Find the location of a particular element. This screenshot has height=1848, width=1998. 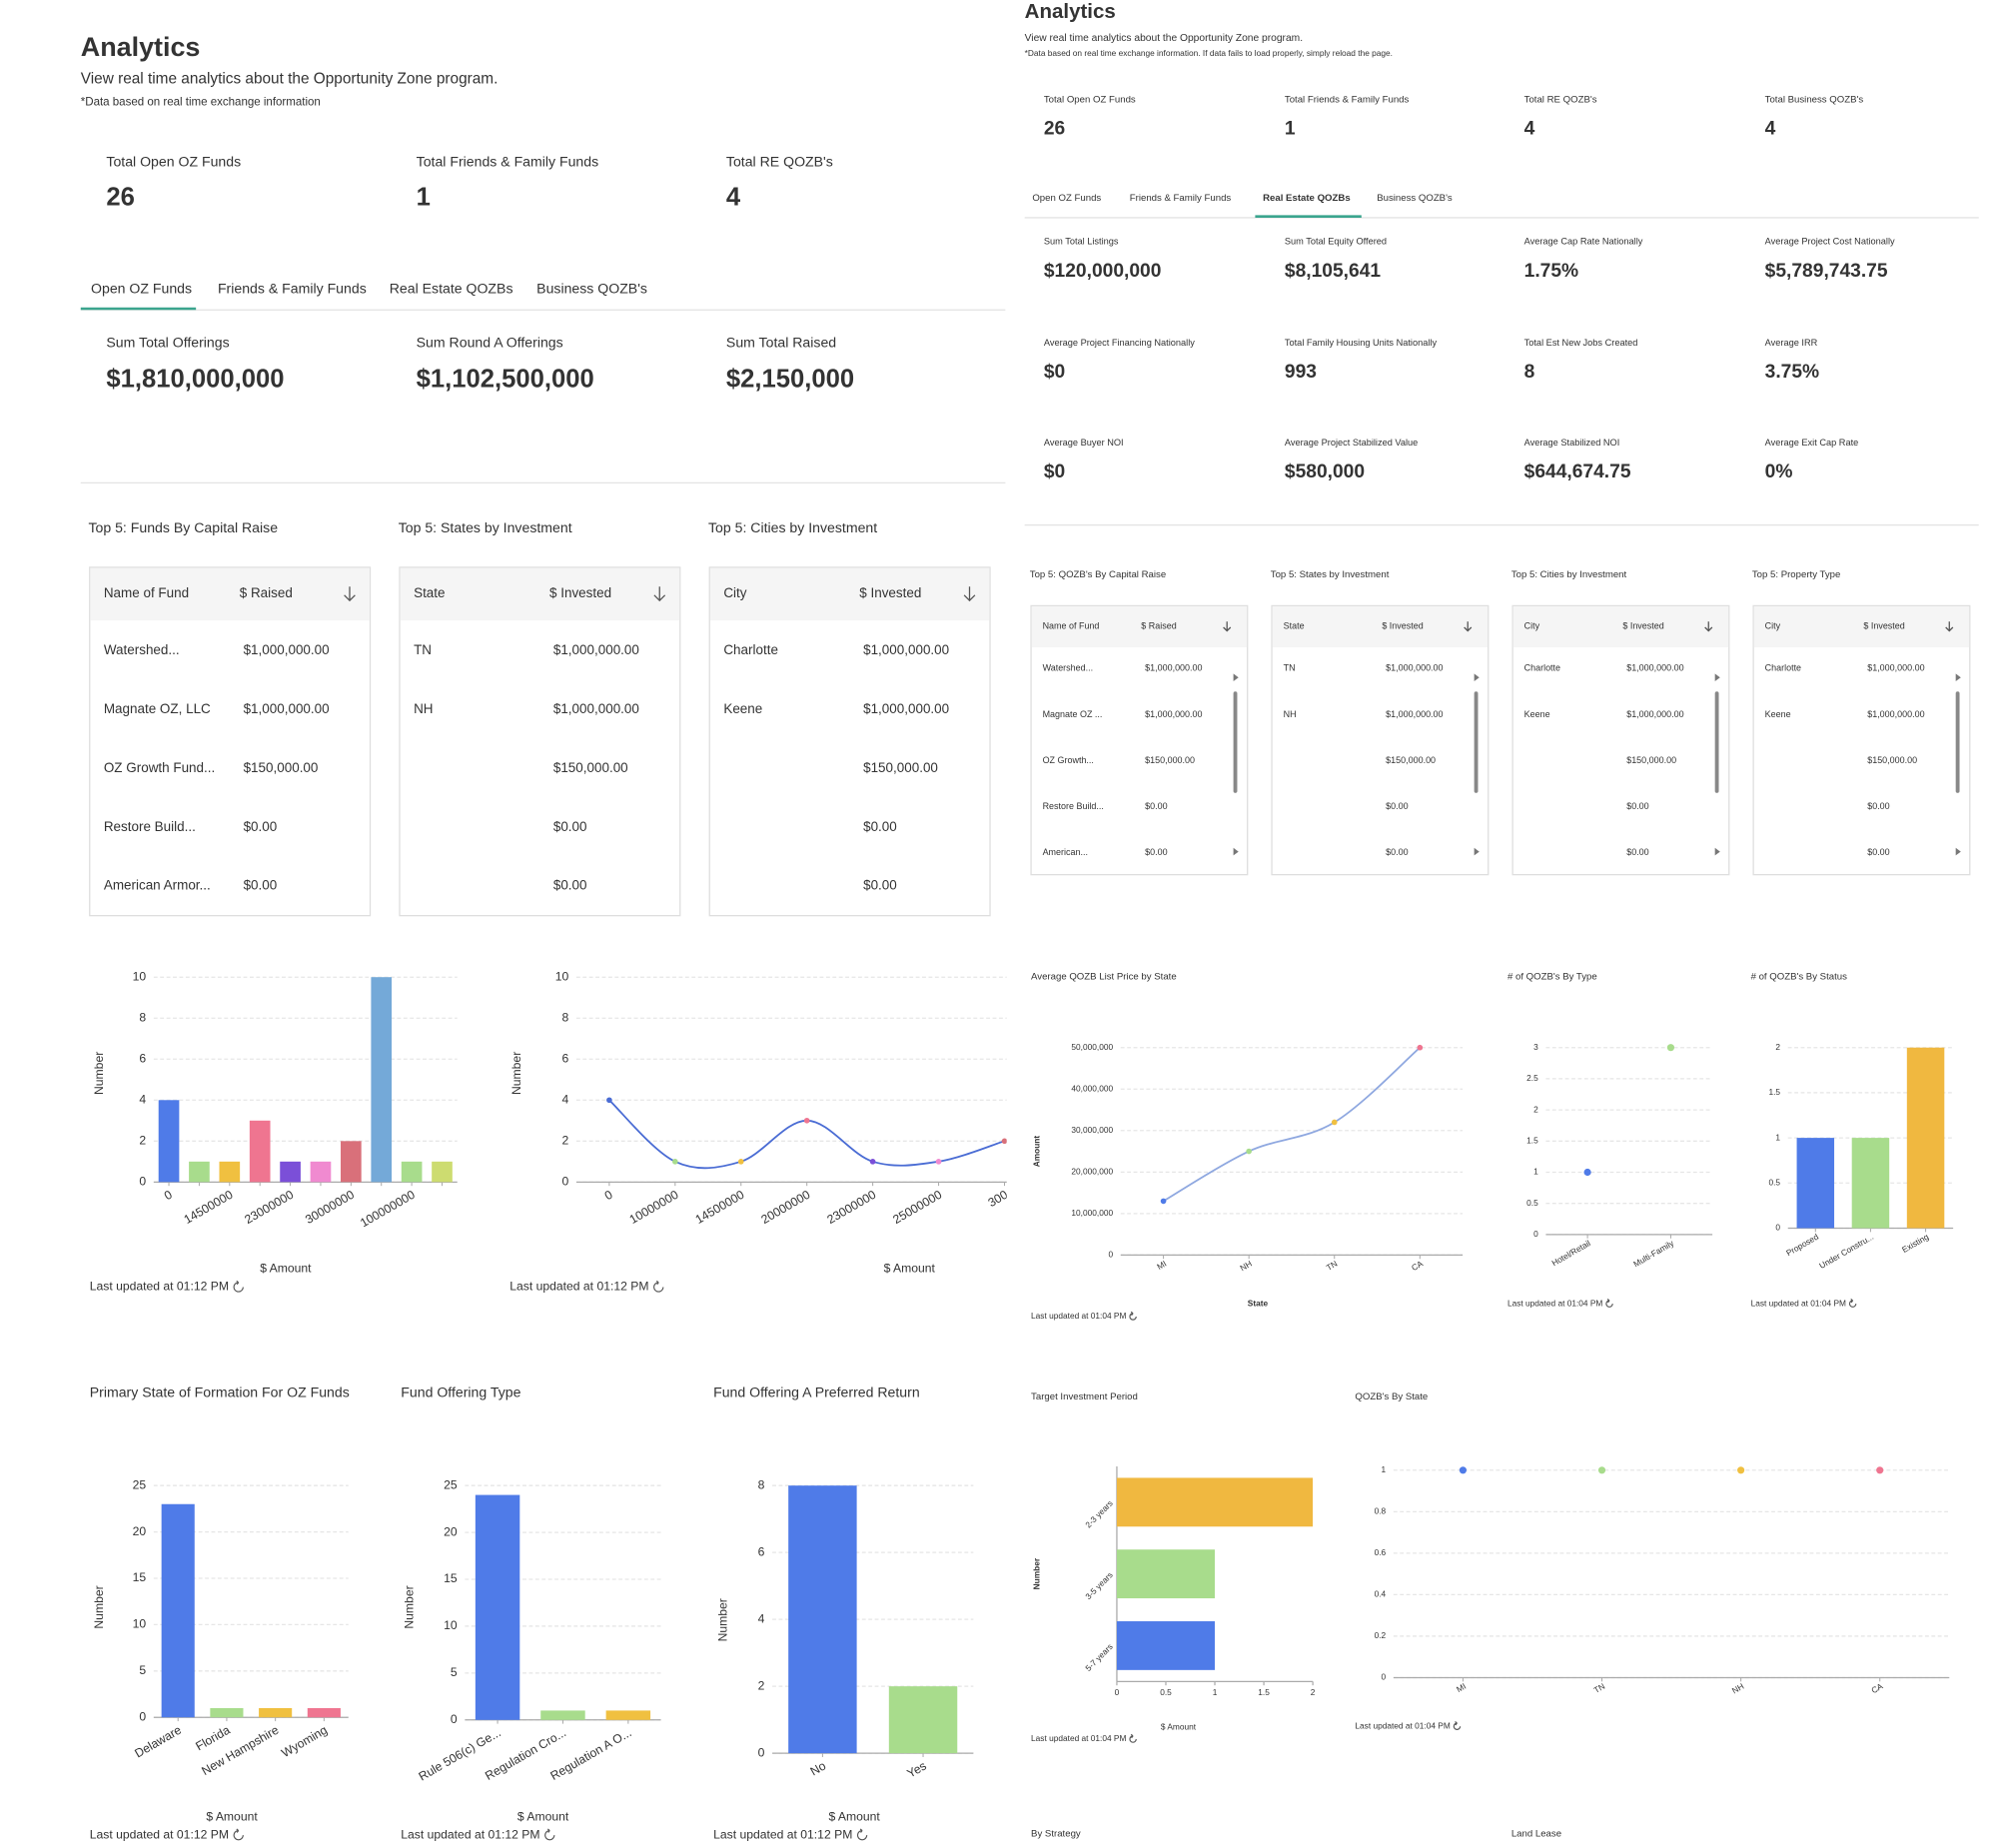

metric-label: Average Project Financing Nationally is located at coordinates (1119, 343).